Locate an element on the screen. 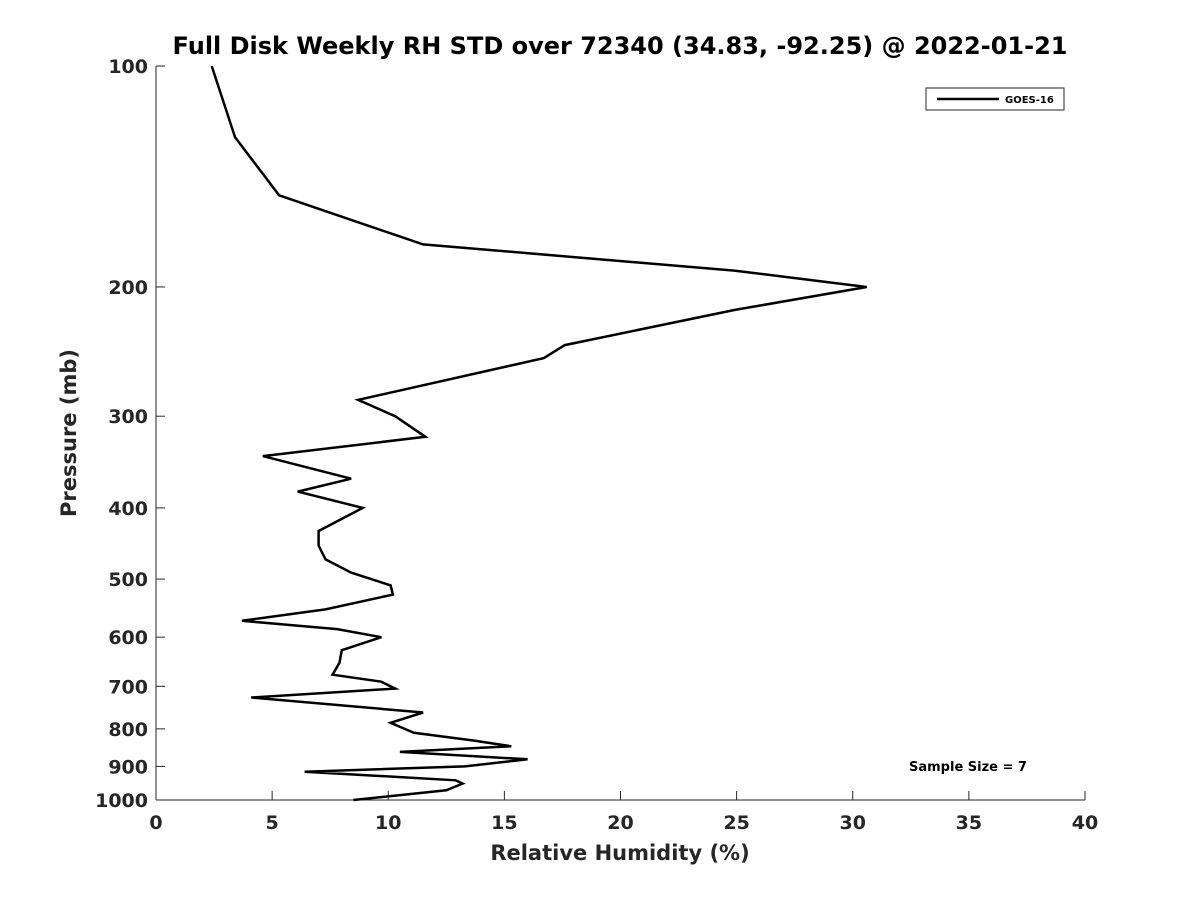 The height and width of the screenshot is (900, 1200). x-tick-label: 35 is located at coordinates (969, 823).